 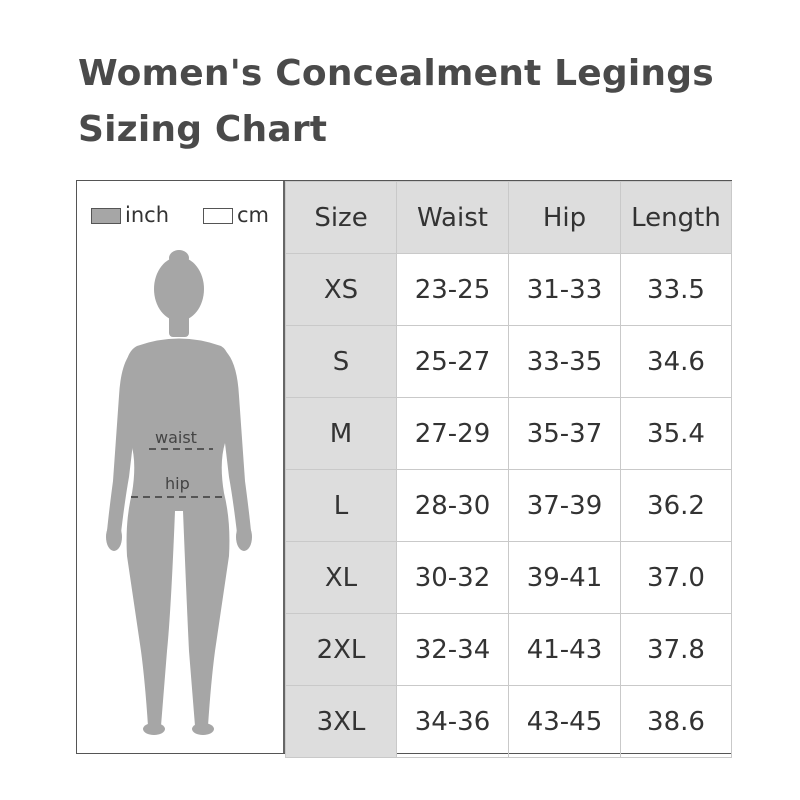 I want to click on table-row: XS 23-25 31-33 33.5, so click(x=508, y=289).